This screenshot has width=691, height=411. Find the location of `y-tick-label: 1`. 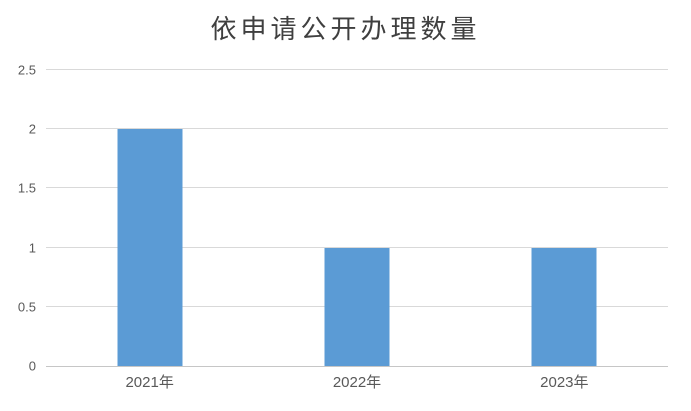

y-tick-label: 1 is located at coordinates (32, 248).